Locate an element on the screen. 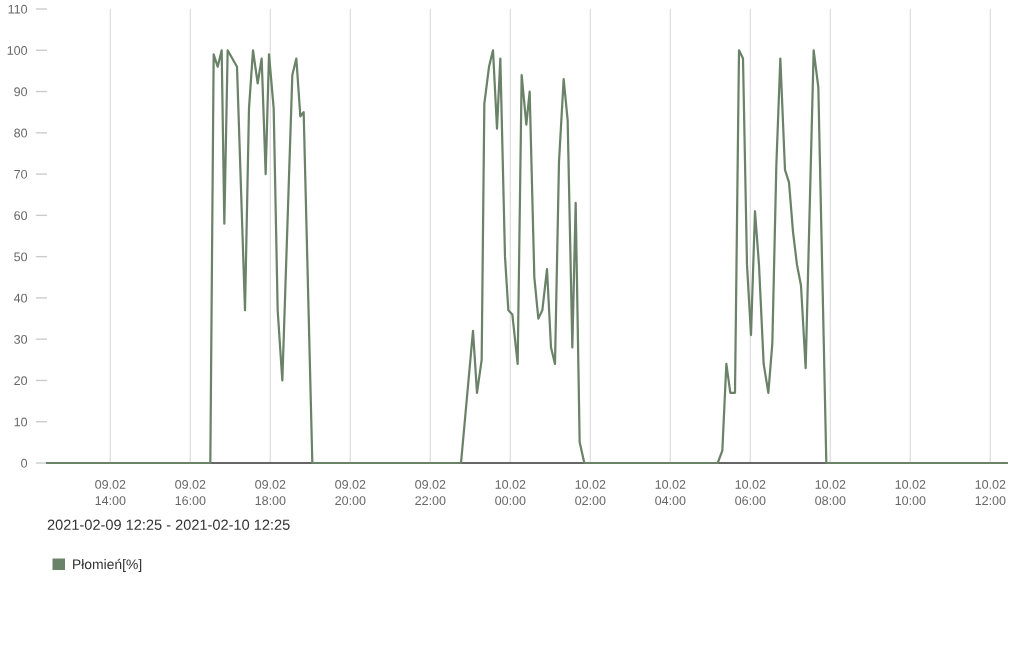 This screenshot has width=1024, height=653. x-tick-label: 10.02 10:00 is located at coordinates (910, 493).